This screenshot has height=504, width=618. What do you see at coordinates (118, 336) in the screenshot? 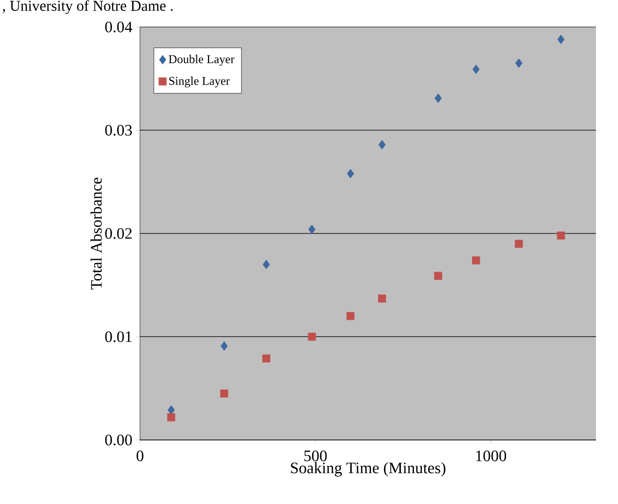
I see `y-tick-label: 0.01` at bounding box center [118, 336].